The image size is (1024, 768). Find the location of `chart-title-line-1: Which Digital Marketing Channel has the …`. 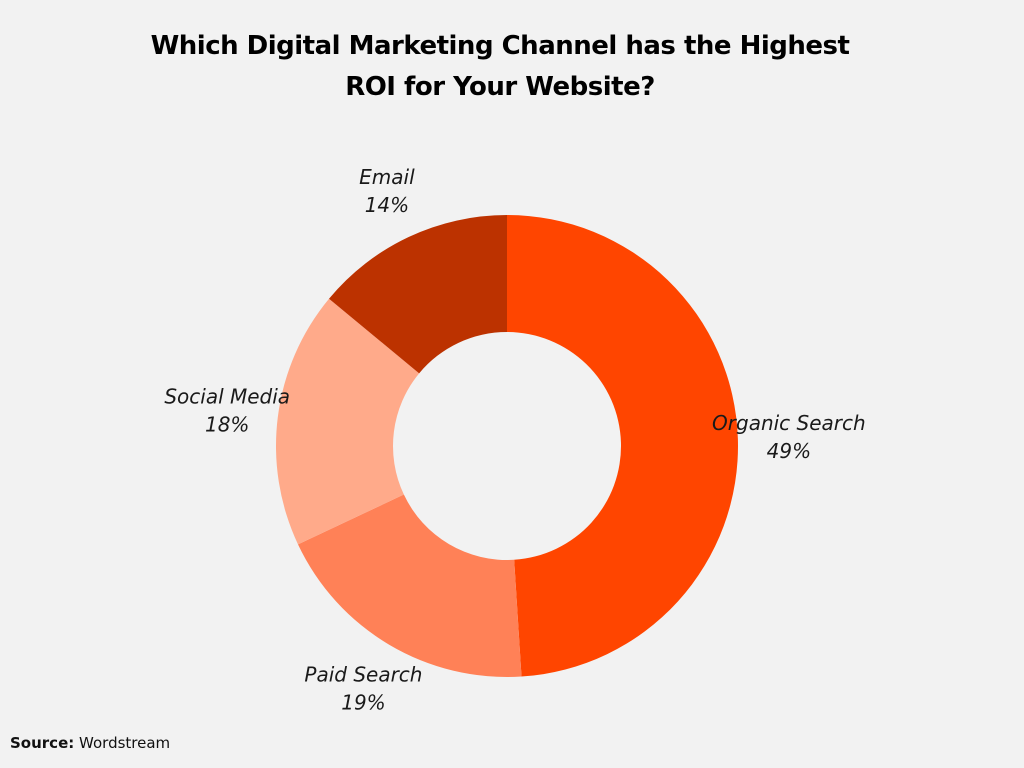

chart-title-line-1: Which Digital Marketing Channel has the … is located at coordinates (500, 46).